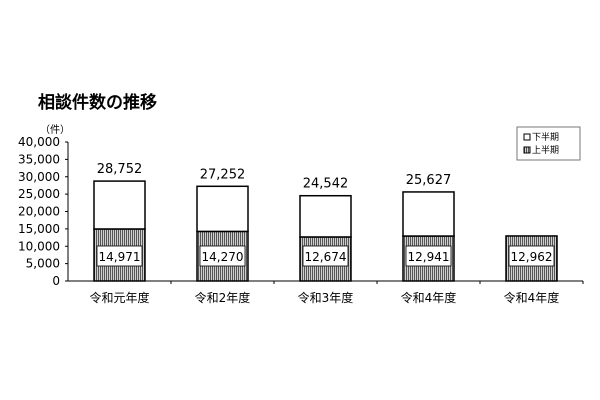 The image size is (600, 400). What do you see at coordinates (223, 297) in the screenshot?
I see `x-tick-label: 令和2年度` at bounding box center [223, 297].